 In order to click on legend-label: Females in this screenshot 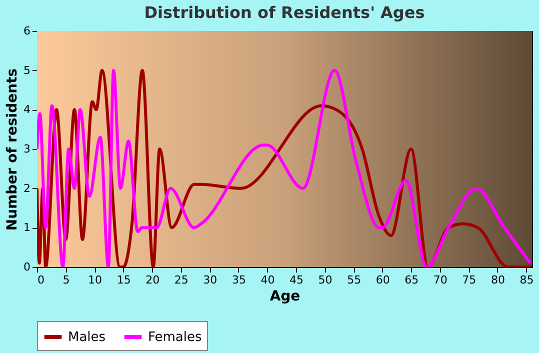, I will do `click(175, 337)`.